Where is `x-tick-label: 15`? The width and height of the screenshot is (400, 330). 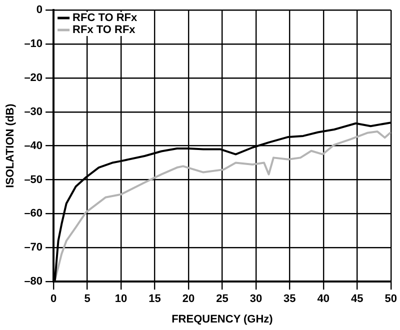
x-tick-label: 15 is located at coordinates (154, 299).